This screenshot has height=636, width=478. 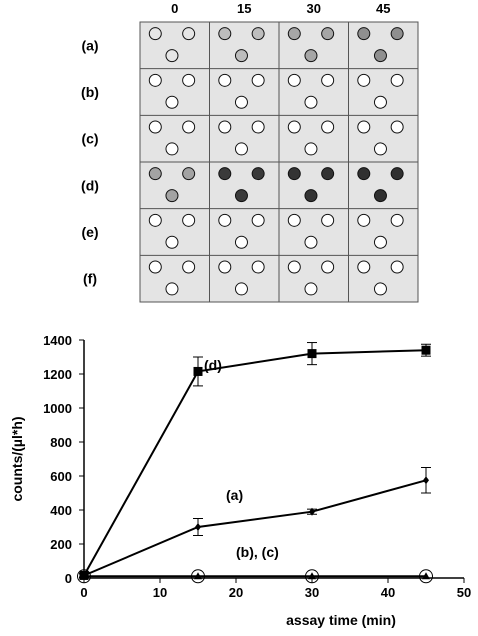 I want to click on x-tick-label: 30, so click(x=312, y=592).